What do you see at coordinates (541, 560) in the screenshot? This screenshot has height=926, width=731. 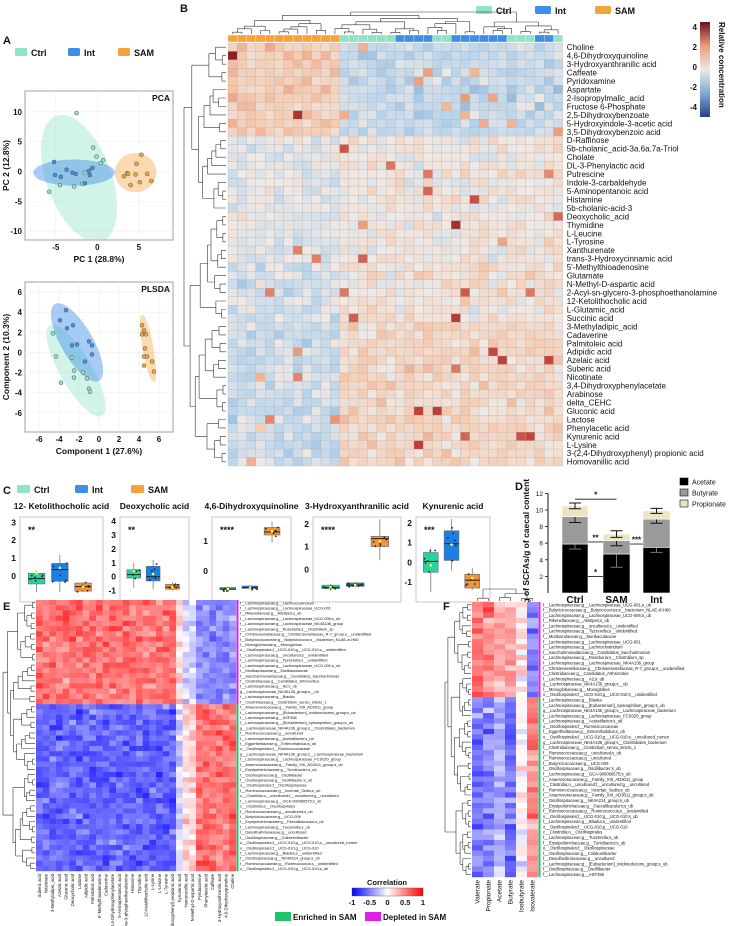 I see `y-tick-label: 4` at bounding box center [541, 560].